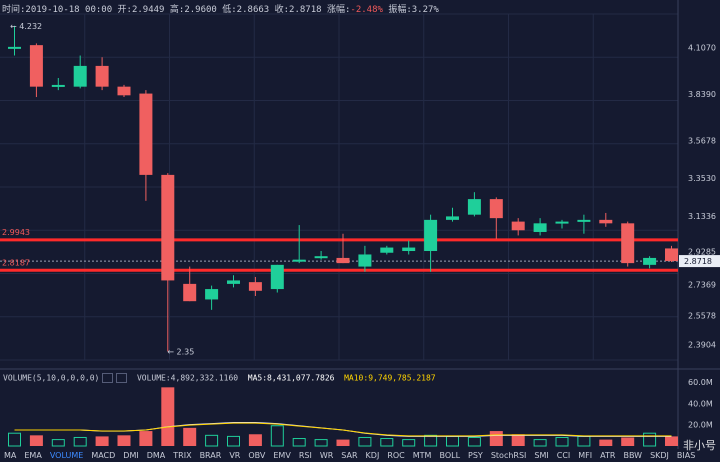  I want to click on price-axis-tick: 2.9285, so click(702, 251).